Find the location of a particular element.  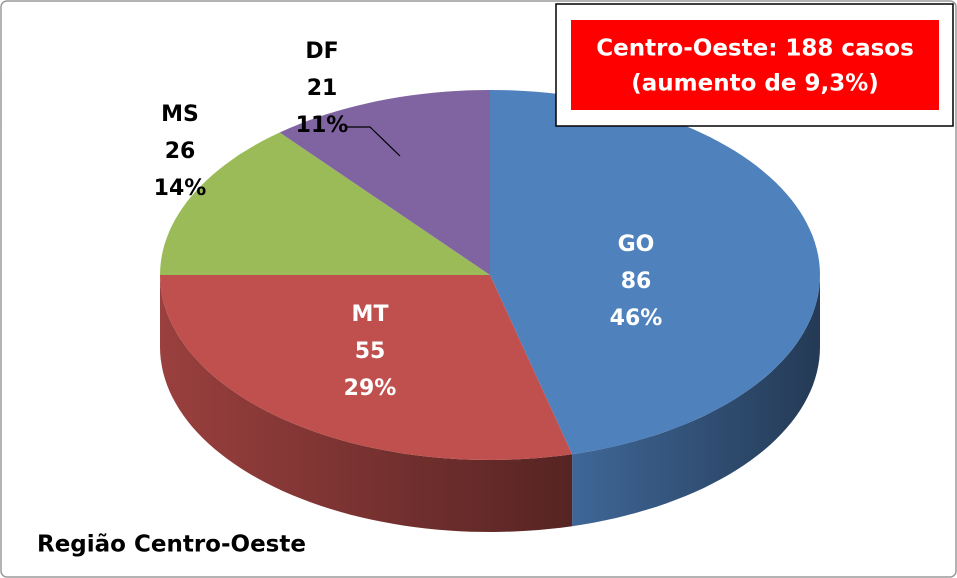

slice-side is located at coordinates (696, 401).